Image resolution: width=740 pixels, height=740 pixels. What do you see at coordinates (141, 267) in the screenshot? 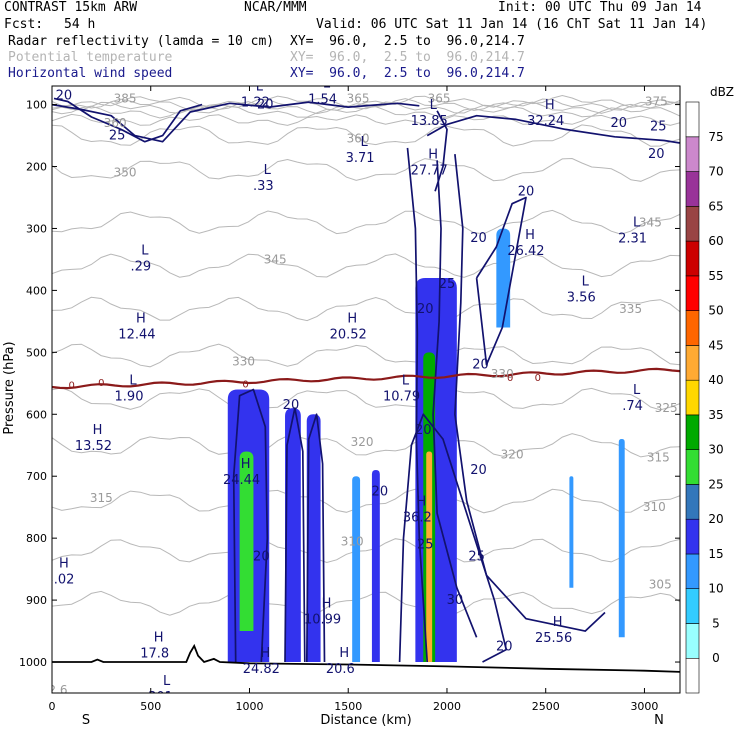
I see `extremum-value: .29` at bounding box center [141, 267].